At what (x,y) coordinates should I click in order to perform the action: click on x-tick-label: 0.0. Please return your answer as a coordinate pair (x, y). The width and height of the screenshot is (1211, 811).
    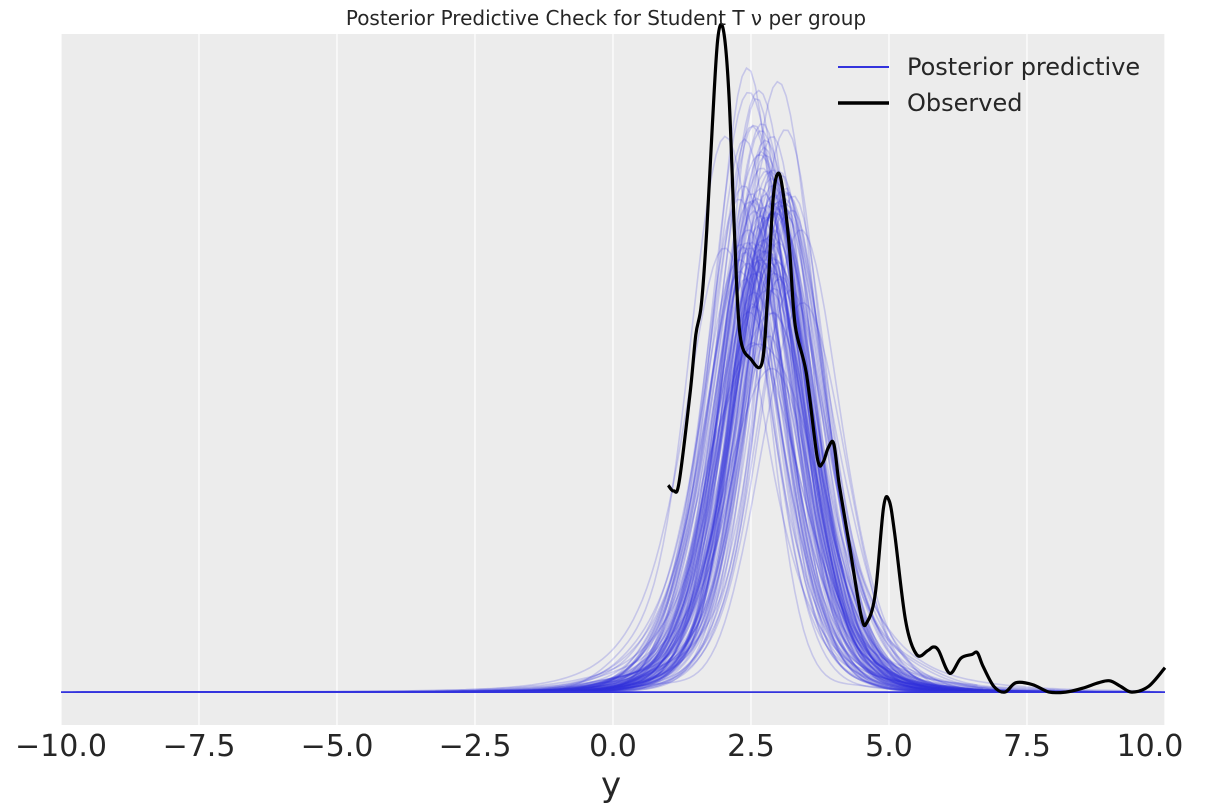
    Looking at the image, I should click on (613, 746).